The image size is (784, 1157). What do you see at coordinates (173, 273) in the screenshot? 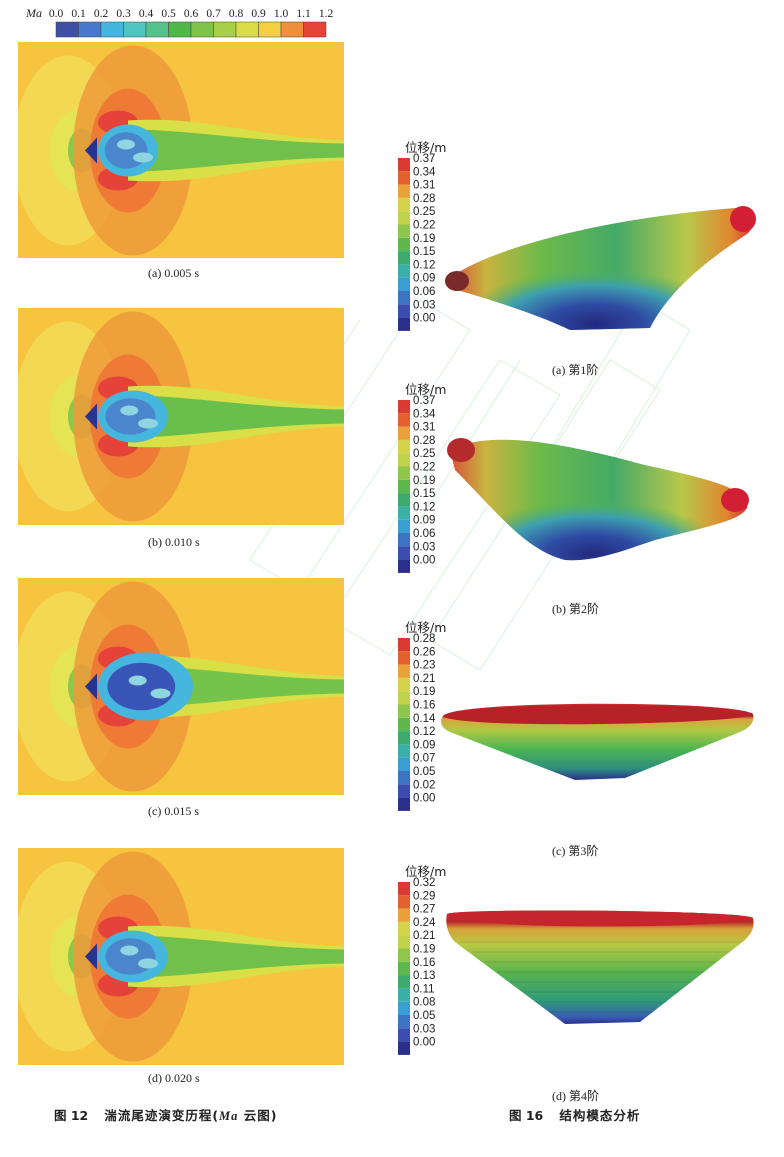
I see `cfd-caption-a: (a) 0.005 s` at bounding box center [173, 273].